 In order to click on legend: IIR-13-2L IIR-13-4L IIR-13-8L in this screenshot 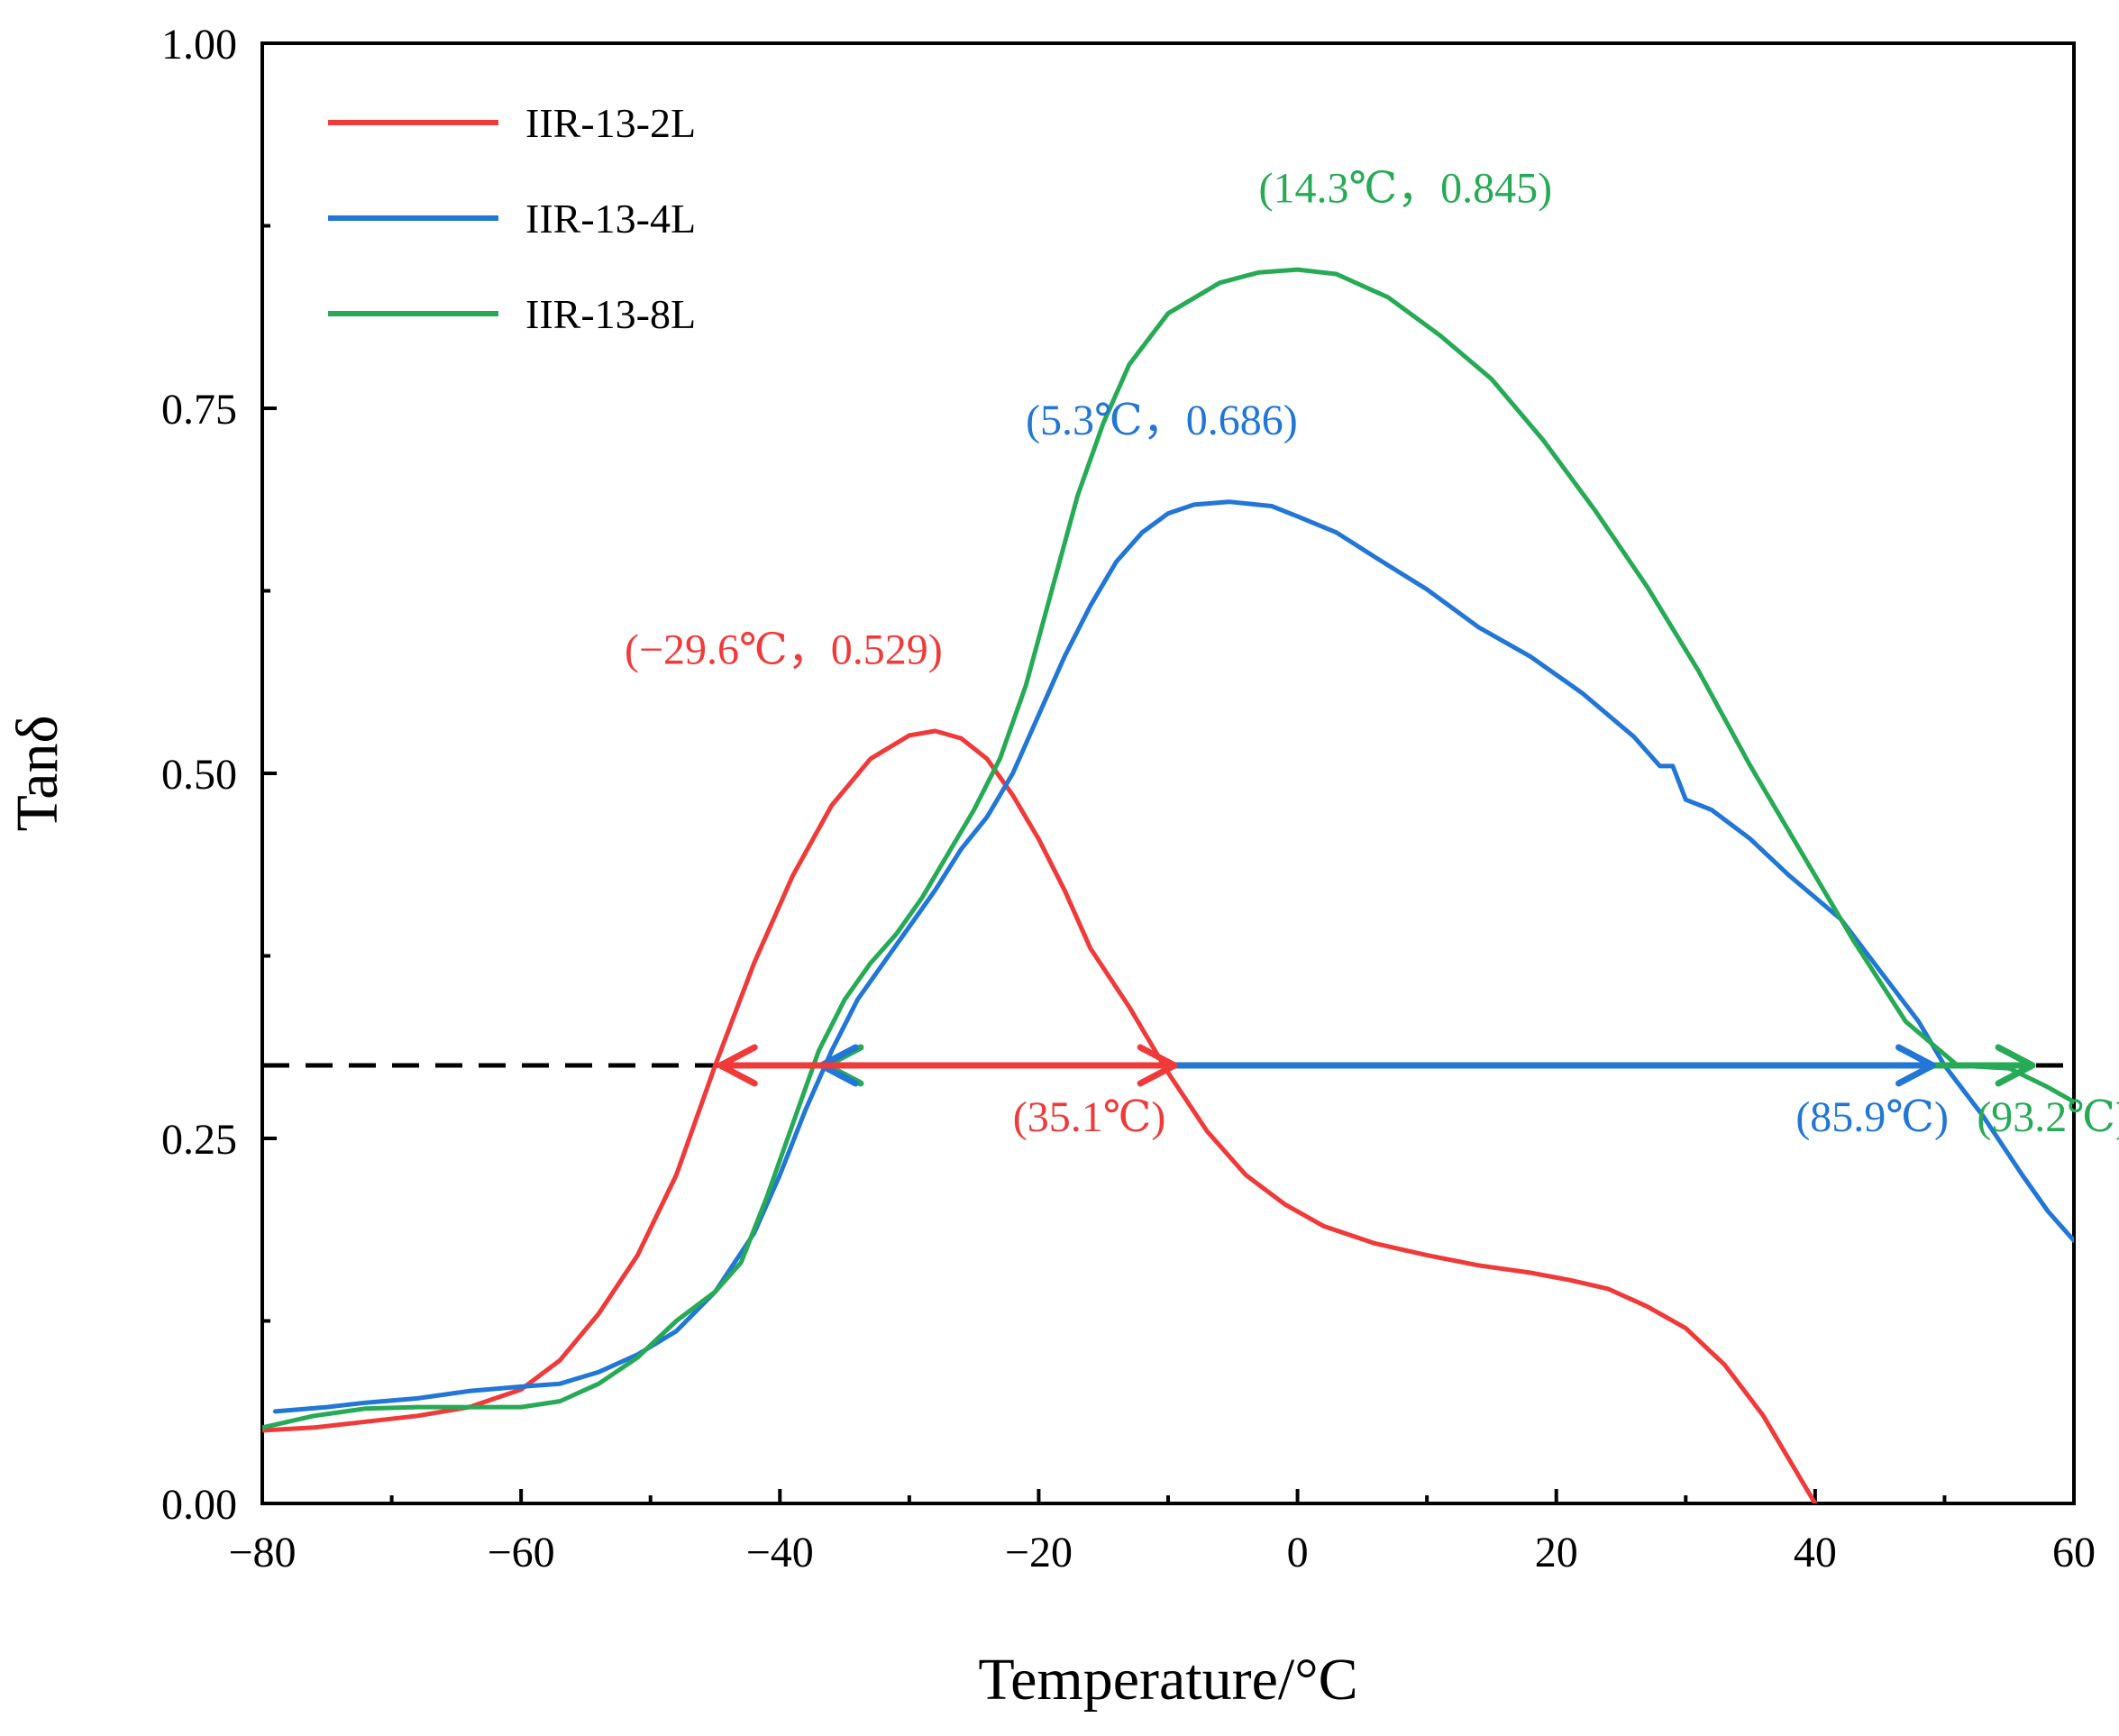, I will do `click(512, 218)`.